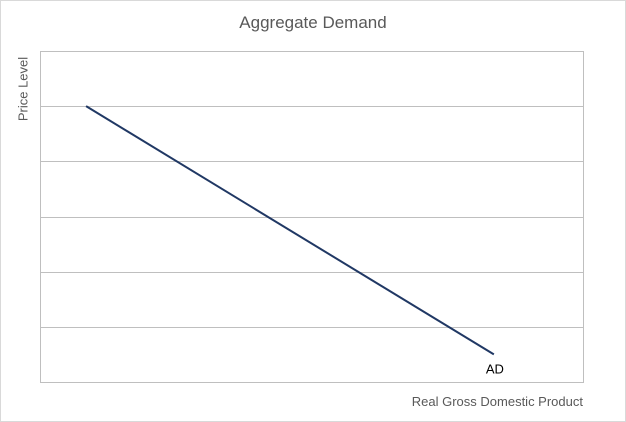  What do you see at coordinates (497, 401) in the screenshot?
I see `x-axis-label: Real Gross Domestic Product` at bounding box center [497, 401].